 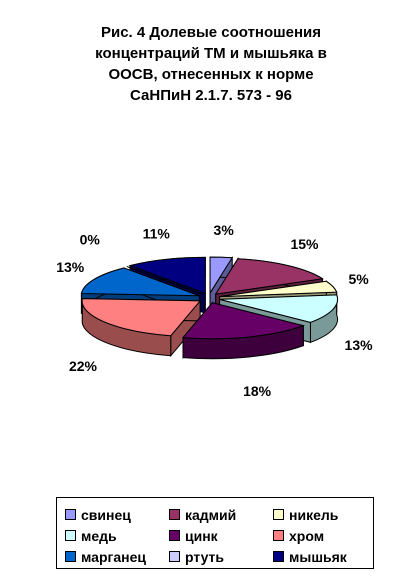 I want to click on legend-item-кадмий: кадмий, so click(x=221, y=514).